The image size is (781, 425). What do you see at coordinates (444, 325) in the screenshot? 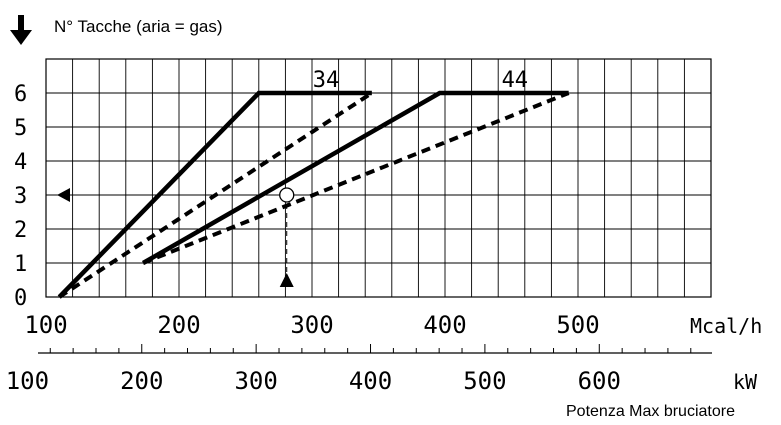
I see `x-tick-label: 400` at bounding box center [444, 325].